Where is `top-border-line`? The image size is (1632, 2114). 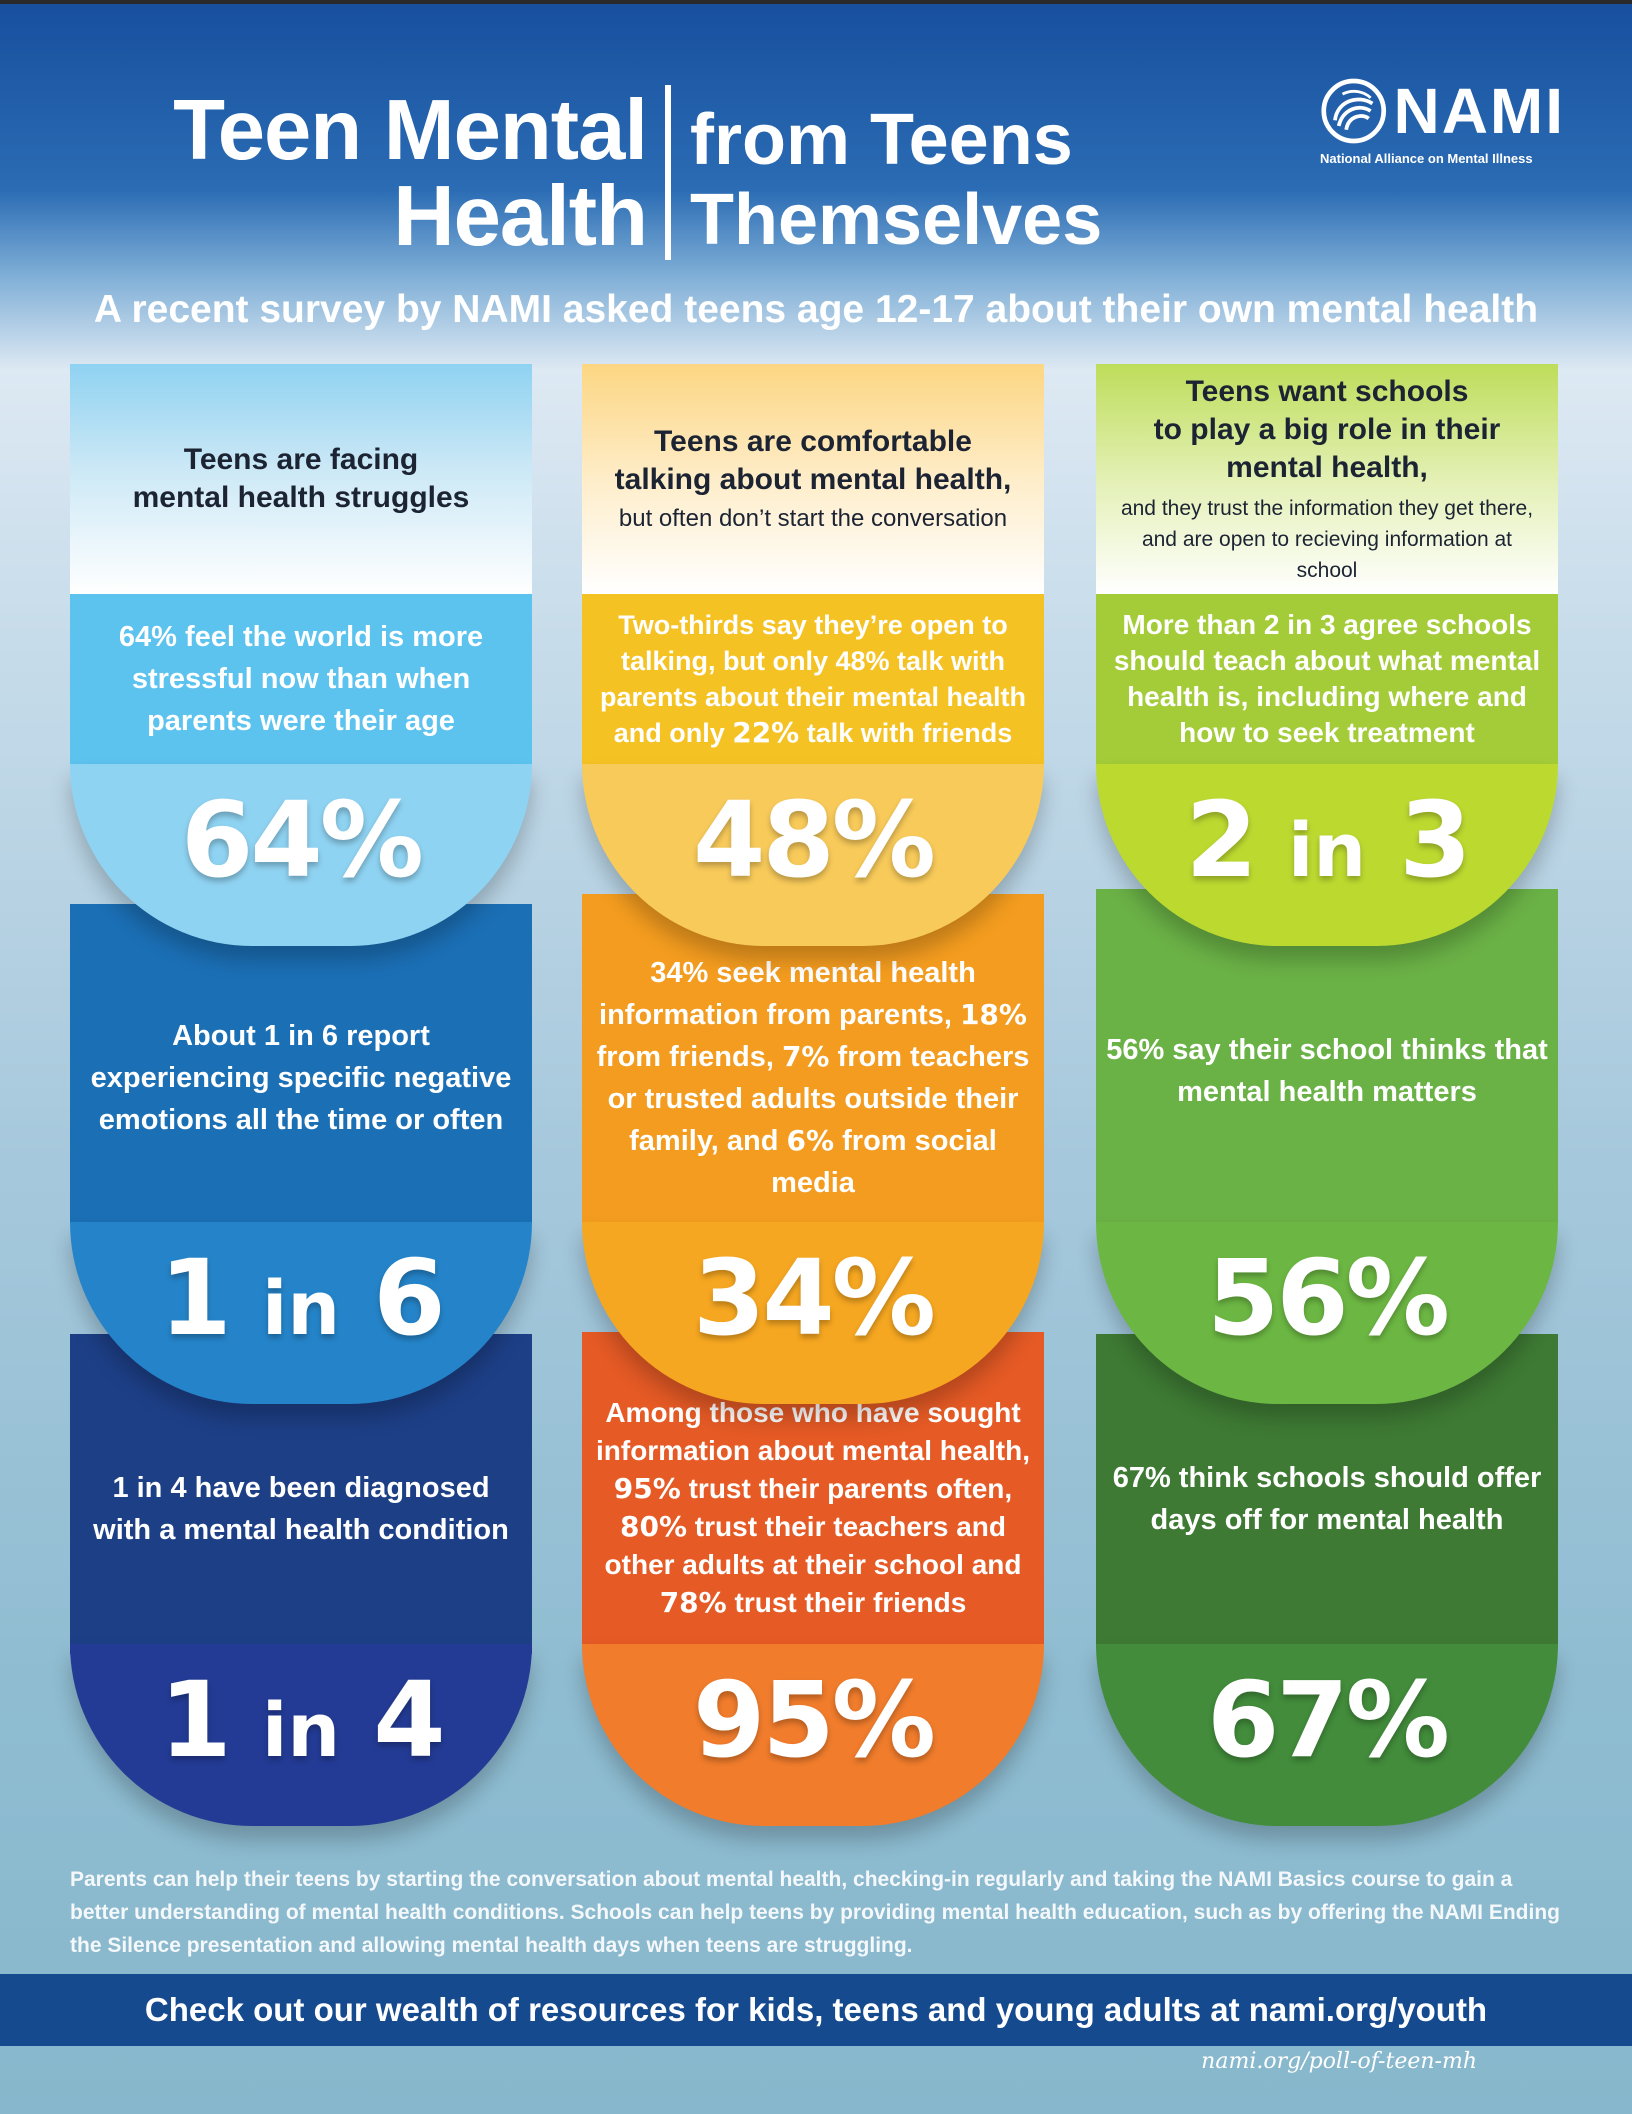 top-border-line is located at coordinates (816, 2).